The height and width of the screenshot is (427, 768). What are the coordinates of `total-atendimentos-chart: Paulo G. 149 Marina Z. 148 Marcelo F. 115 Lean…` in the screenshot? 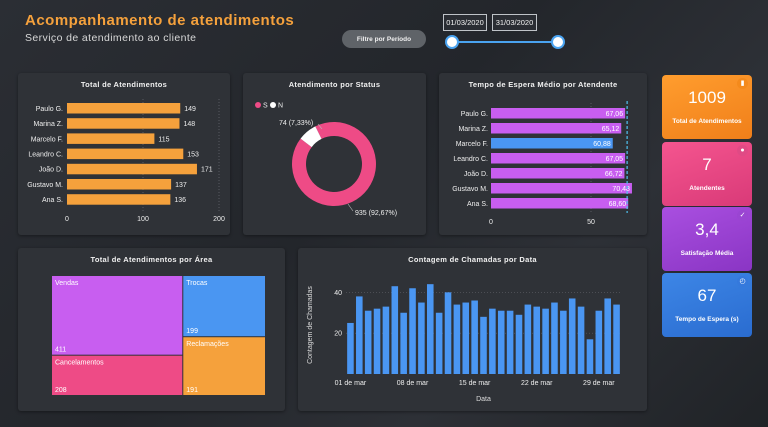 It's located at (126, 161).